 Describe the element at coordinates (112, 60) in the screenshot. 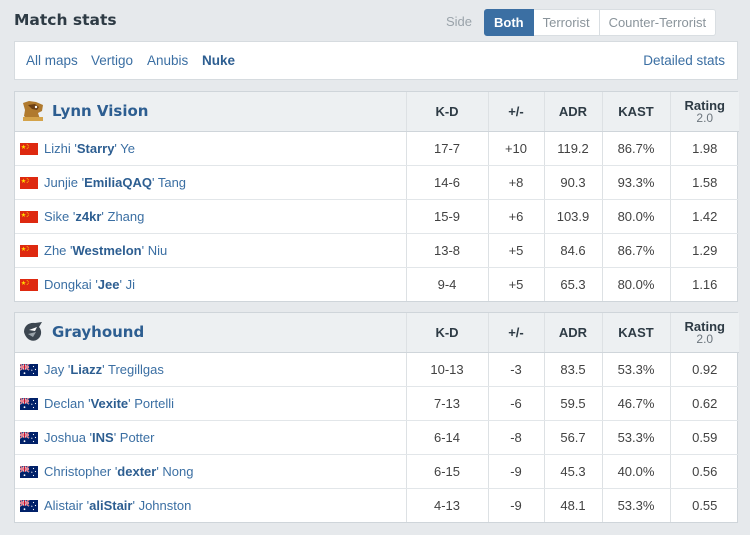

I see `map-vertigo: Vertigo` at that location.